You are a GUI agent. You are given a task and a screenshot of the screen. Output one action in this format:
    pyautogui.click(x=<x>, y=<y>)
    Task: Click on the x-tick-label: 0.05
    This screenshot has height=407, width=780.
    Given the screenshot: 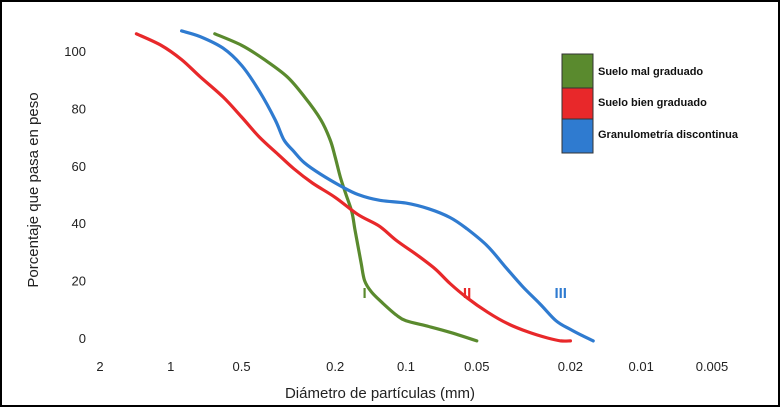 What is the action you would take?
    pyautogui.click(x=476, y=366)
    